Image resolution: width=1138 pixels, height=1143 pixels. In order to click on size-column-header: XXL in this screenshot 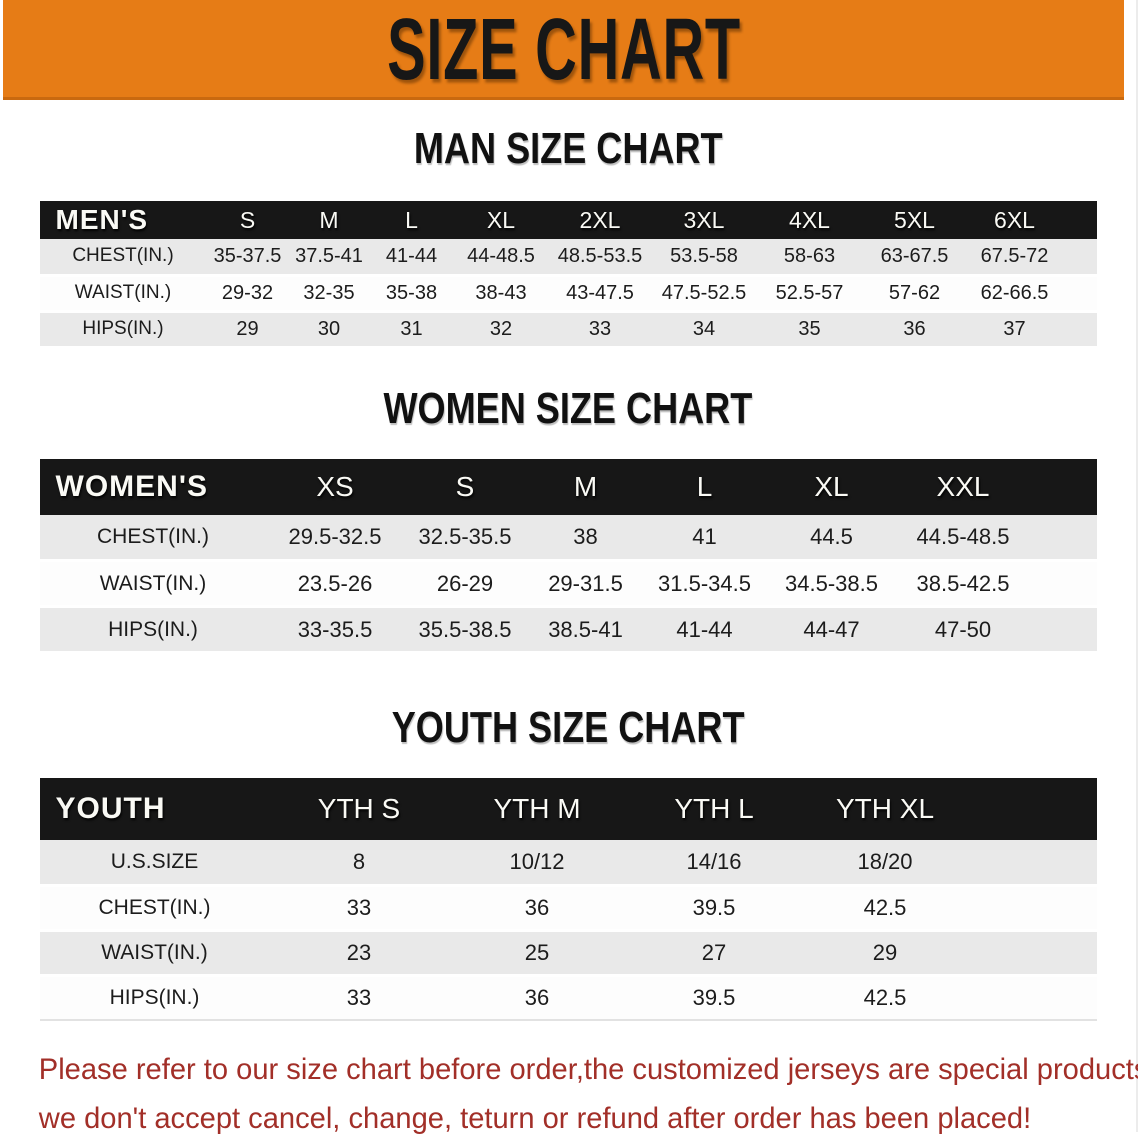, I will do `click(963, 486)`.